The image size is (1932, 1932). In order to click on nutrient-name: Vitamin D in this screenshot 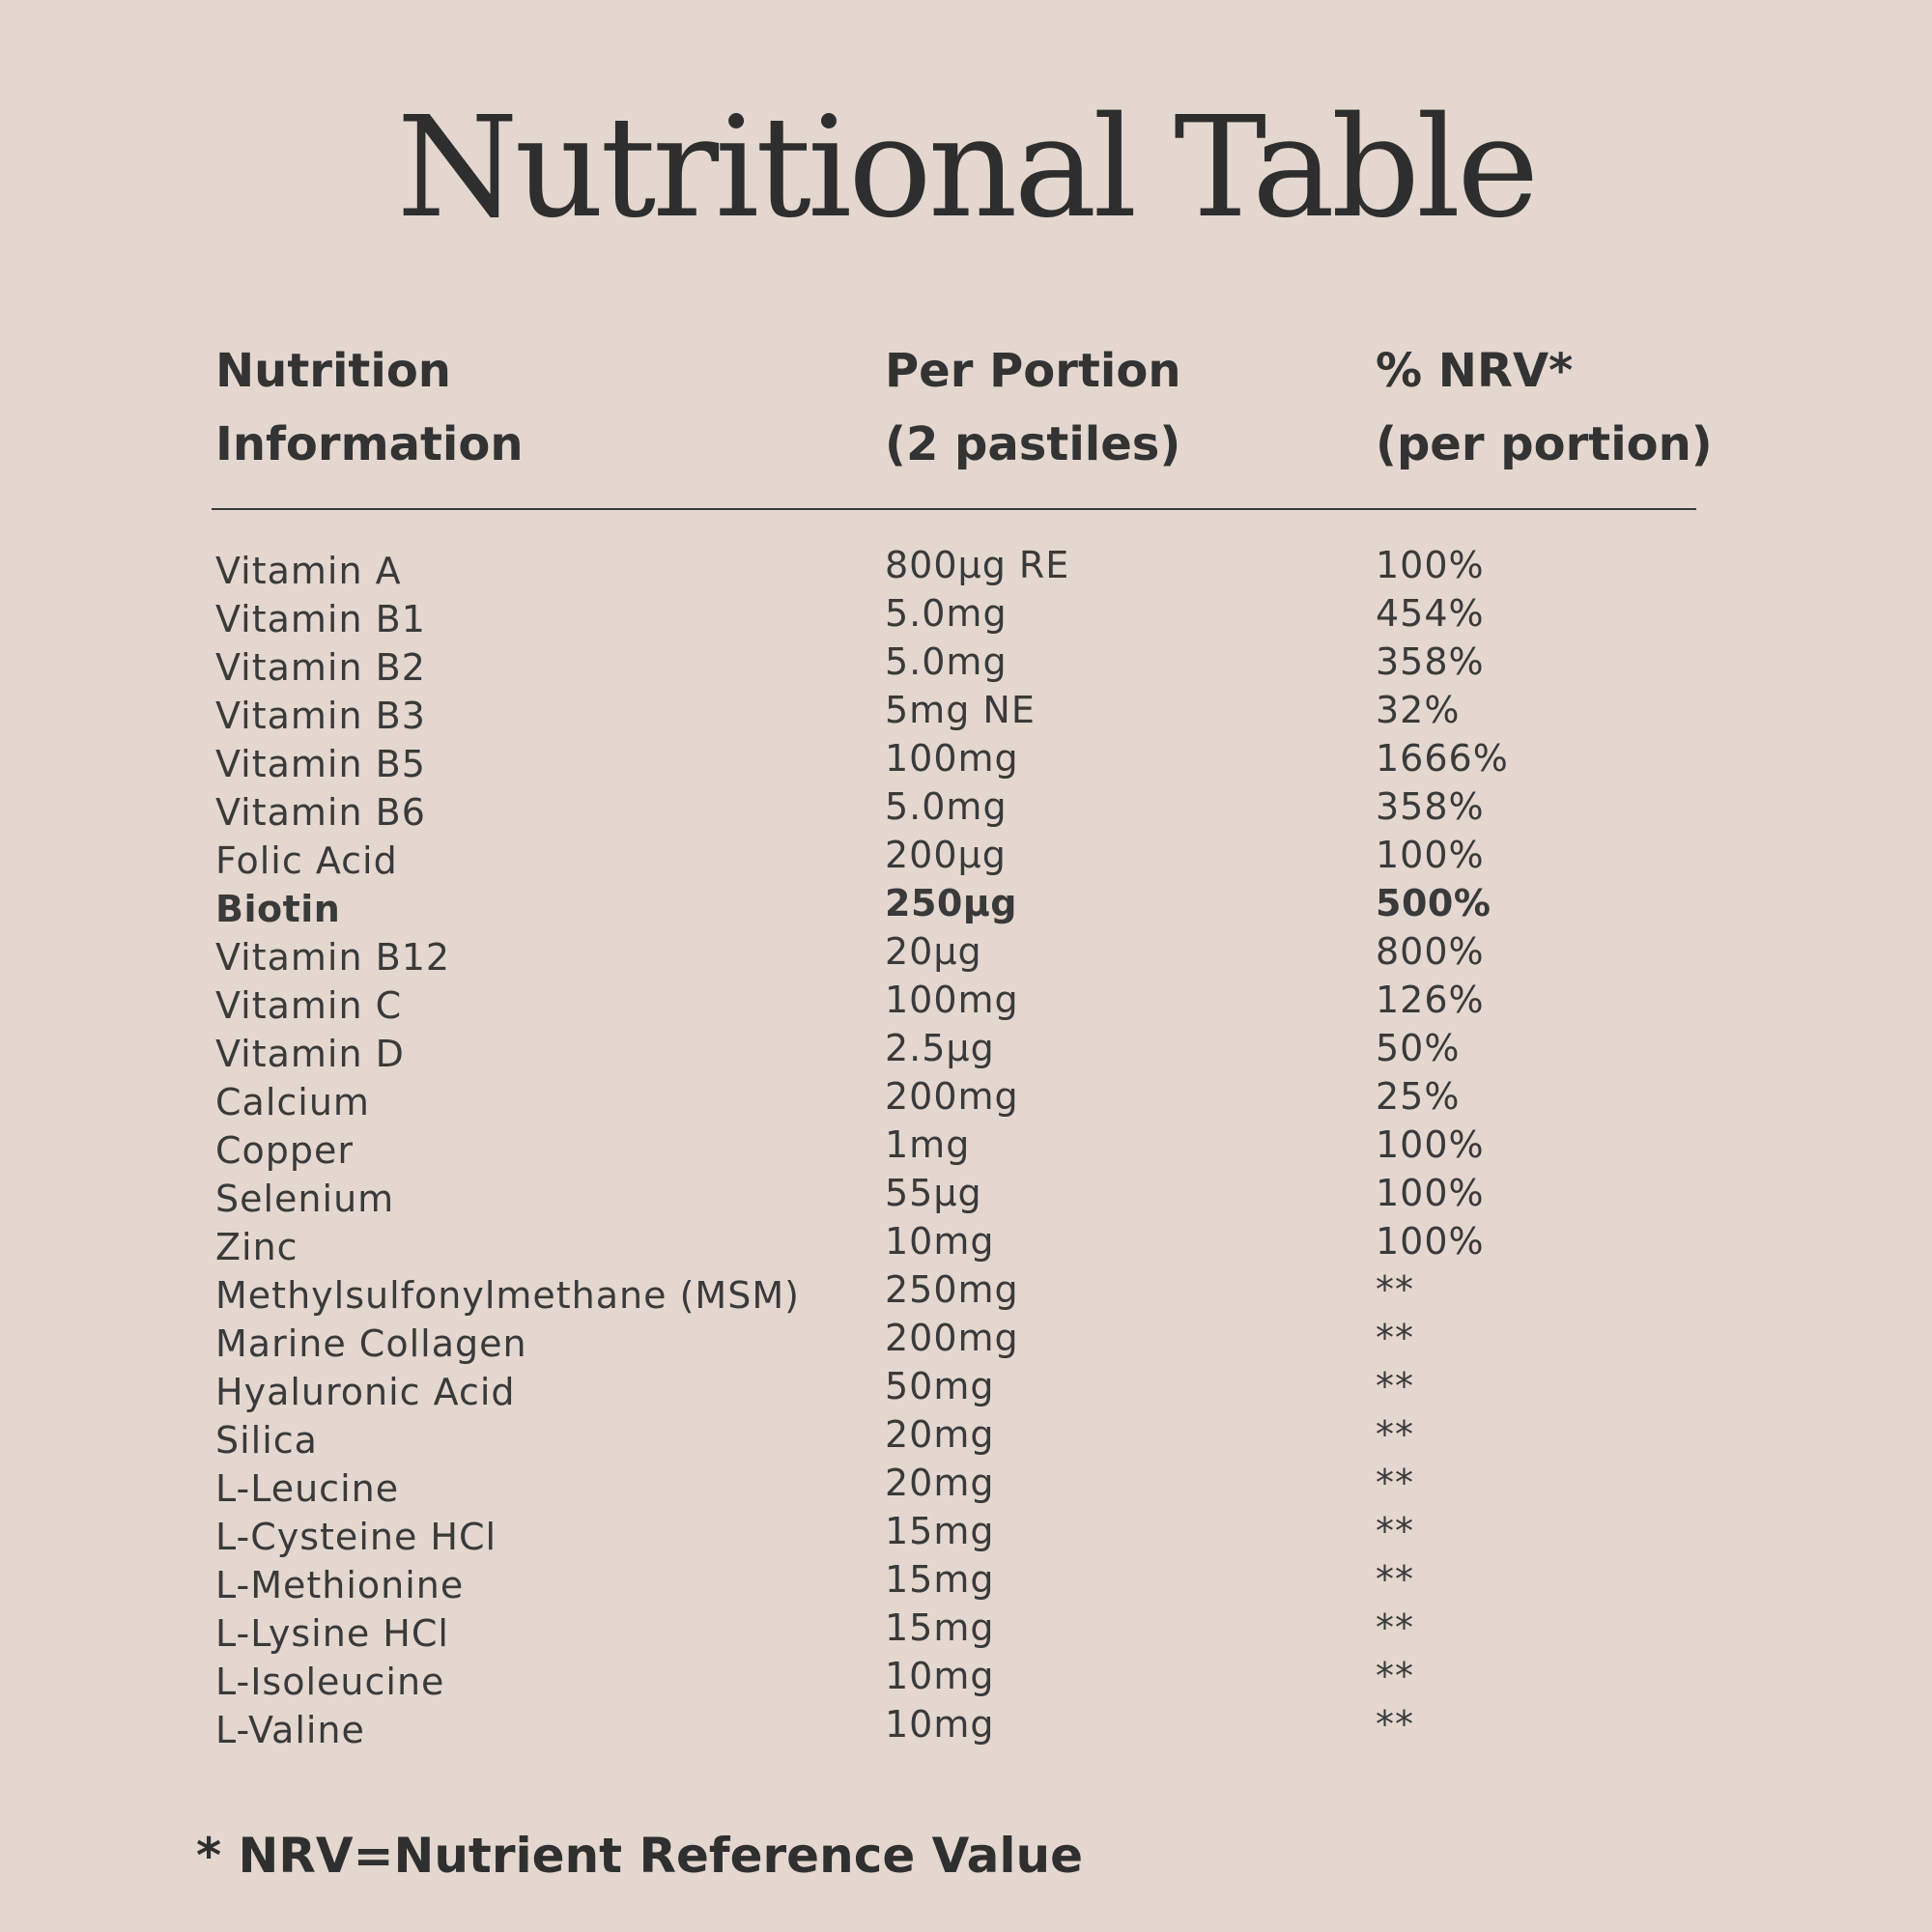, I will do `click(310, 1054)`.